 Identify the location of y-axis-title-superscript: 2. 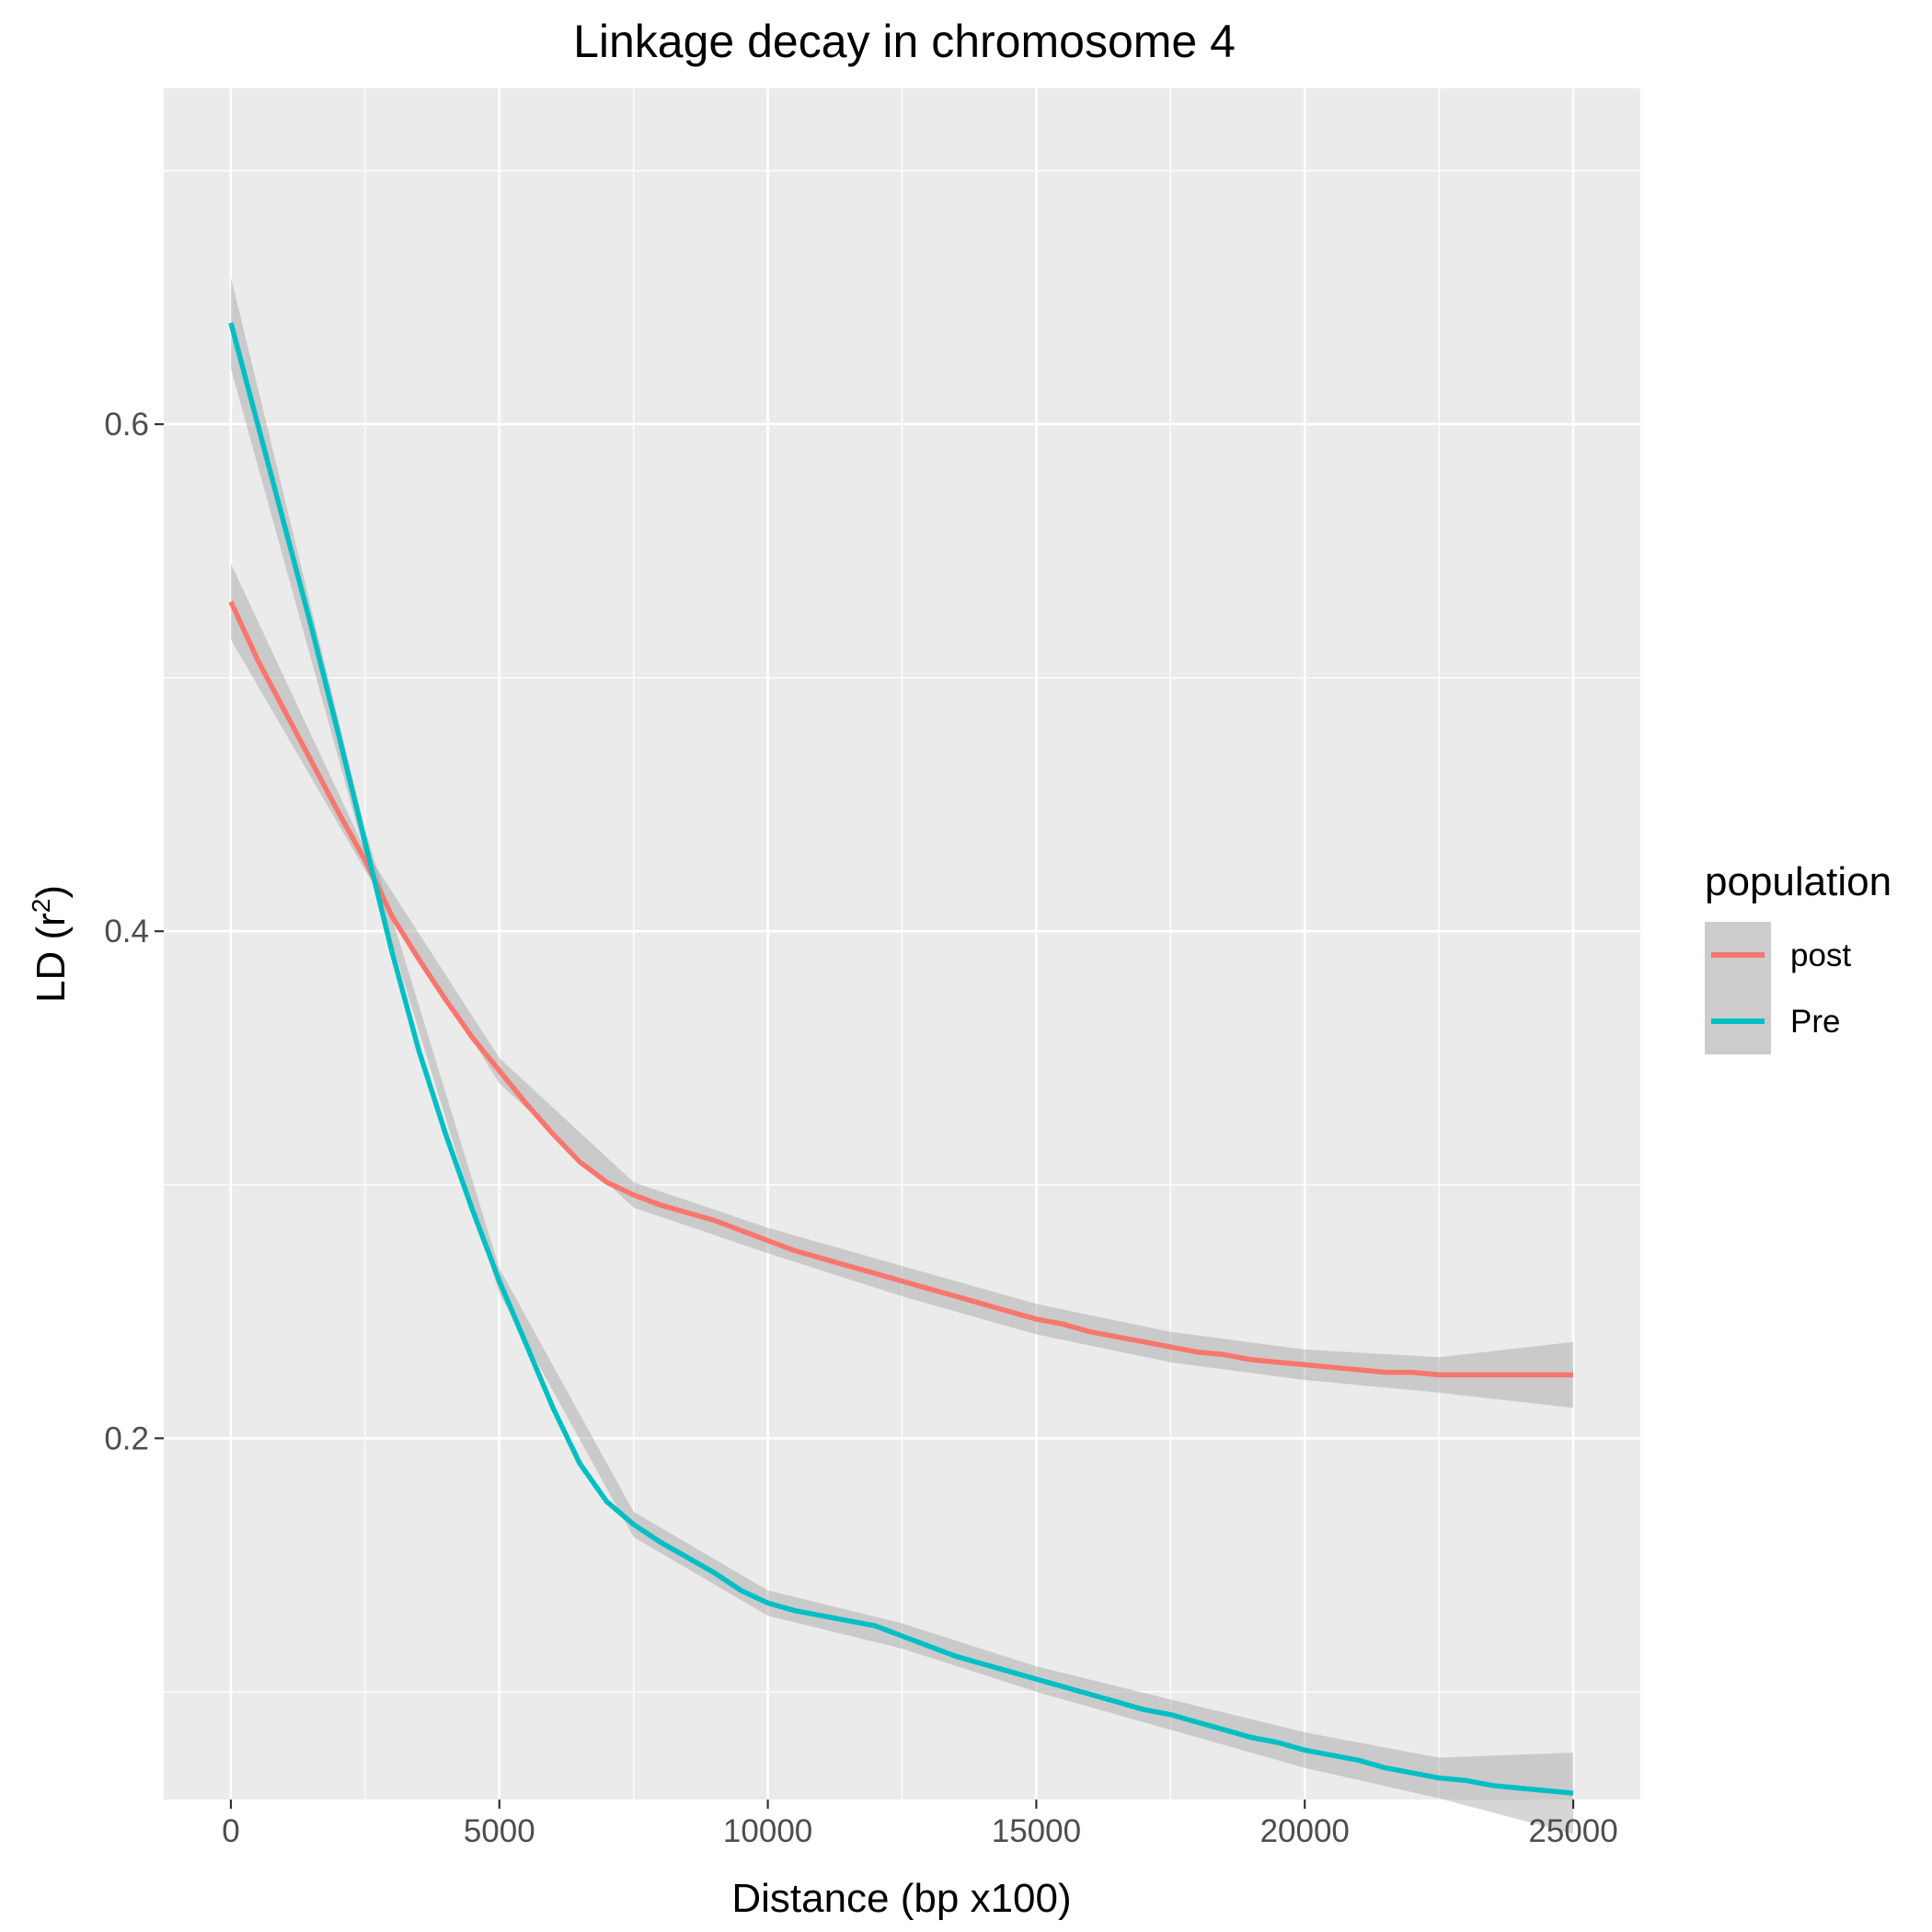
(41, 906).